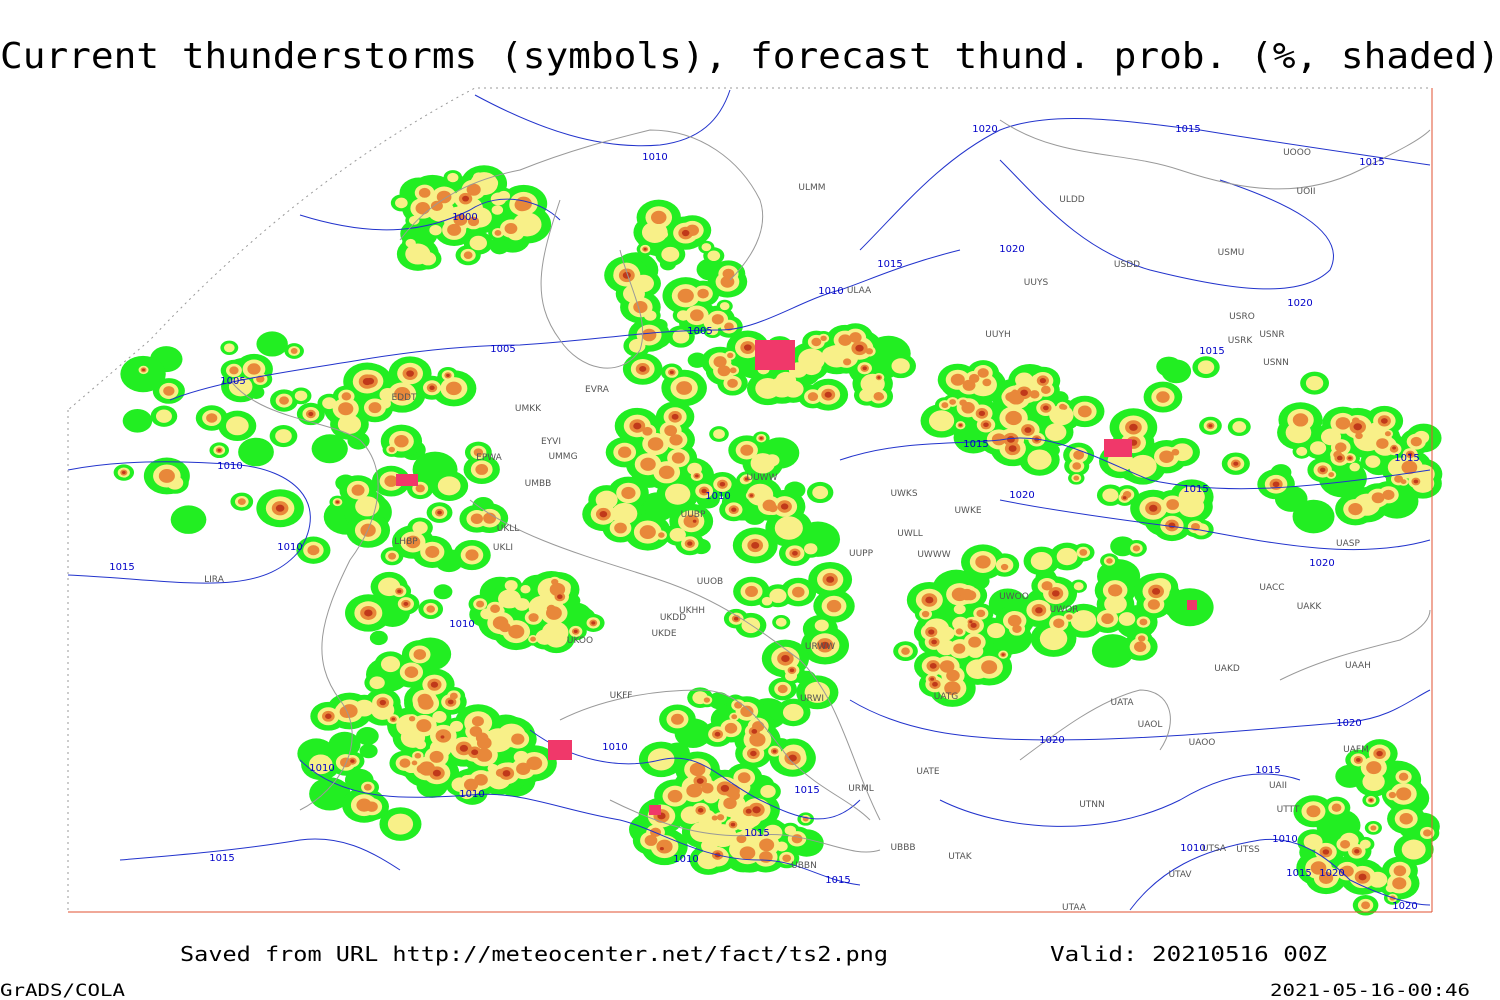 The height and width of the screenshot is (1000, 1500). I want to click on station-label: UWWW, so click(933, 555).